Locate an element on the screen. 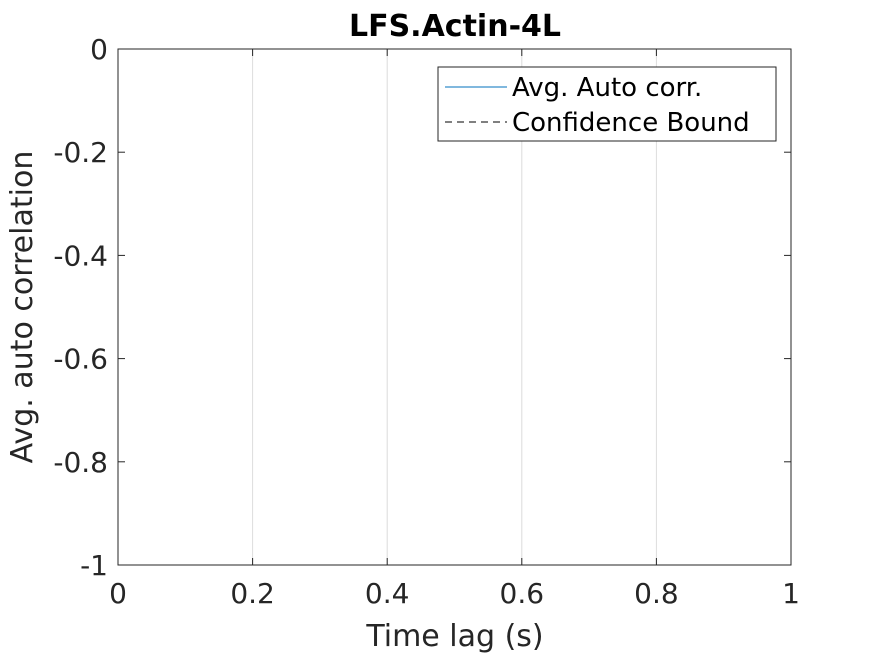 This screenshot has height=656, width=875. legend-label-confidence-bound: Confidence Bound is located at coordinates (631, 123).